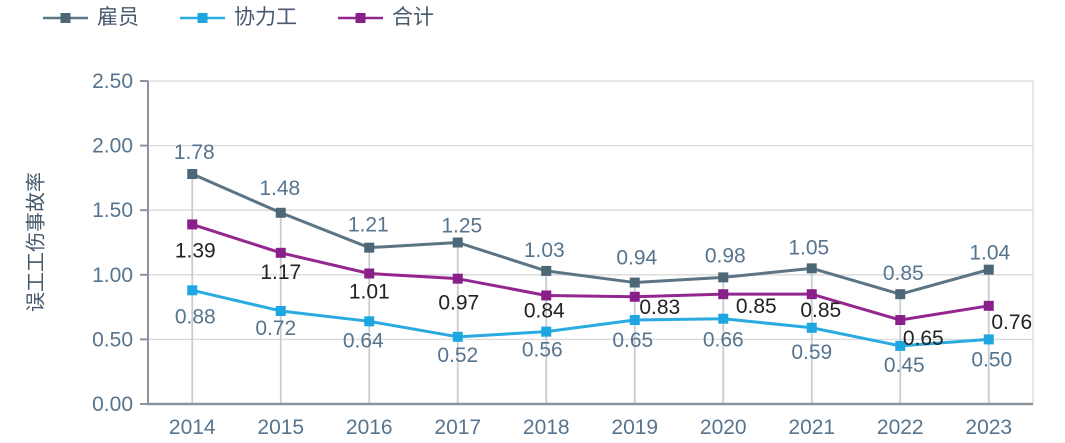 Image resolution: width=1065 pixels, height=443 pixels. Describe the element at coordinates (725, 255) in the screenshot. I see `series-employees-data-label: 0.98` at that location.